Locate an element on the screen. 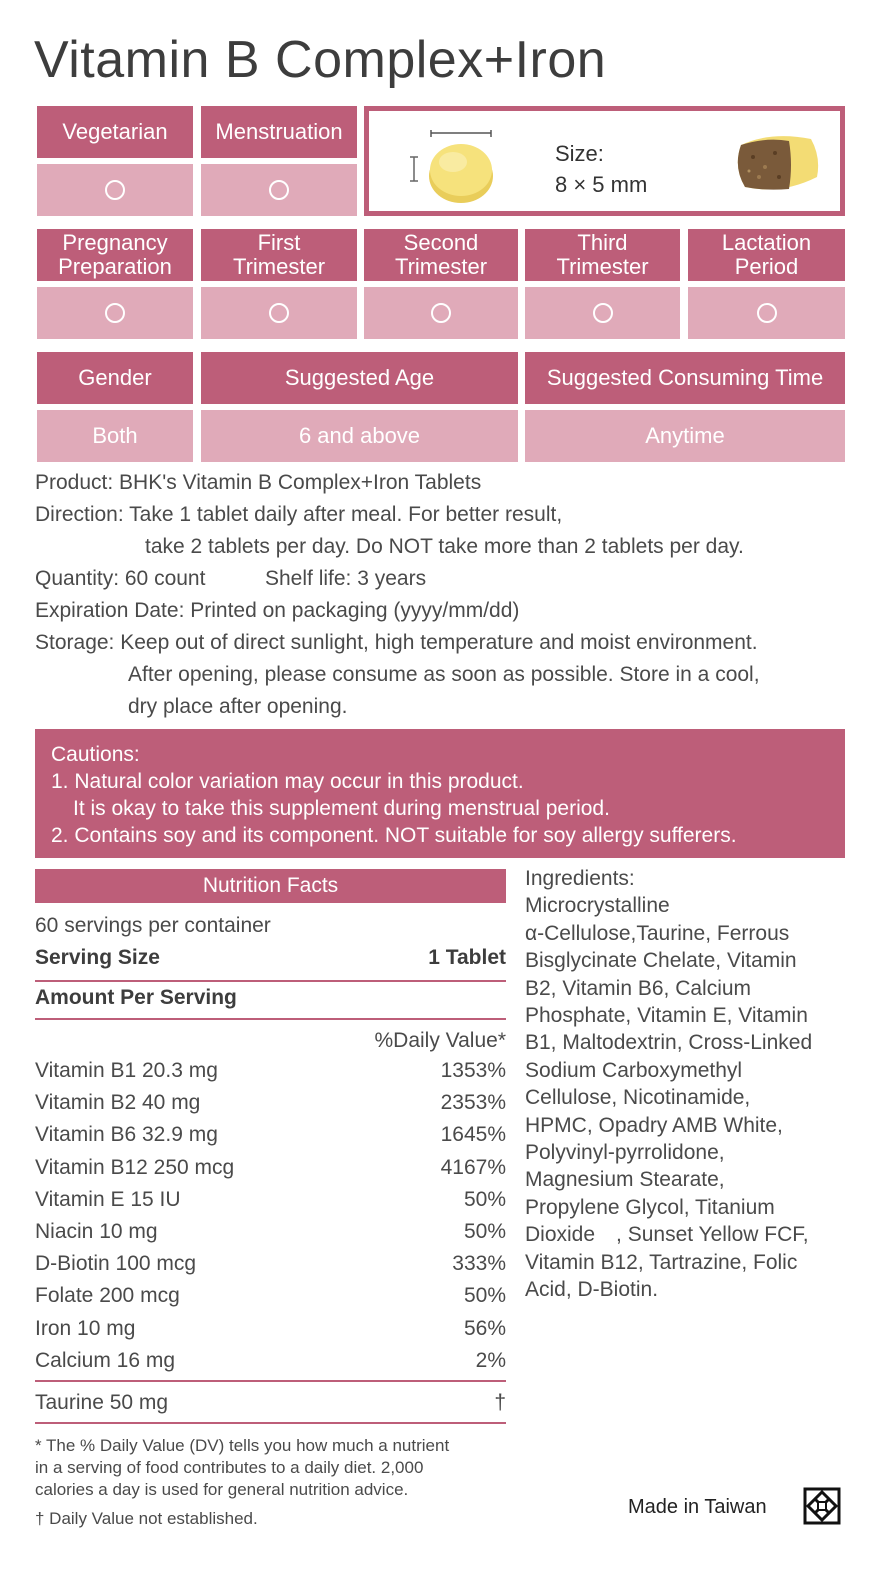  ingredient-line: Vitamin B12, Tartrazine, Folic is located at coordinates (661, 1262).